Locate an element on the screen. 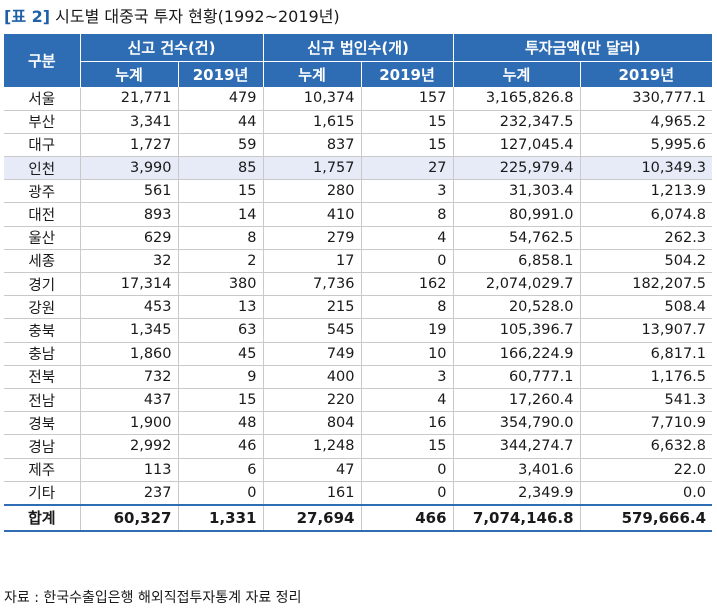  value-cell: 504.2 is located at coordinates (646, 261).